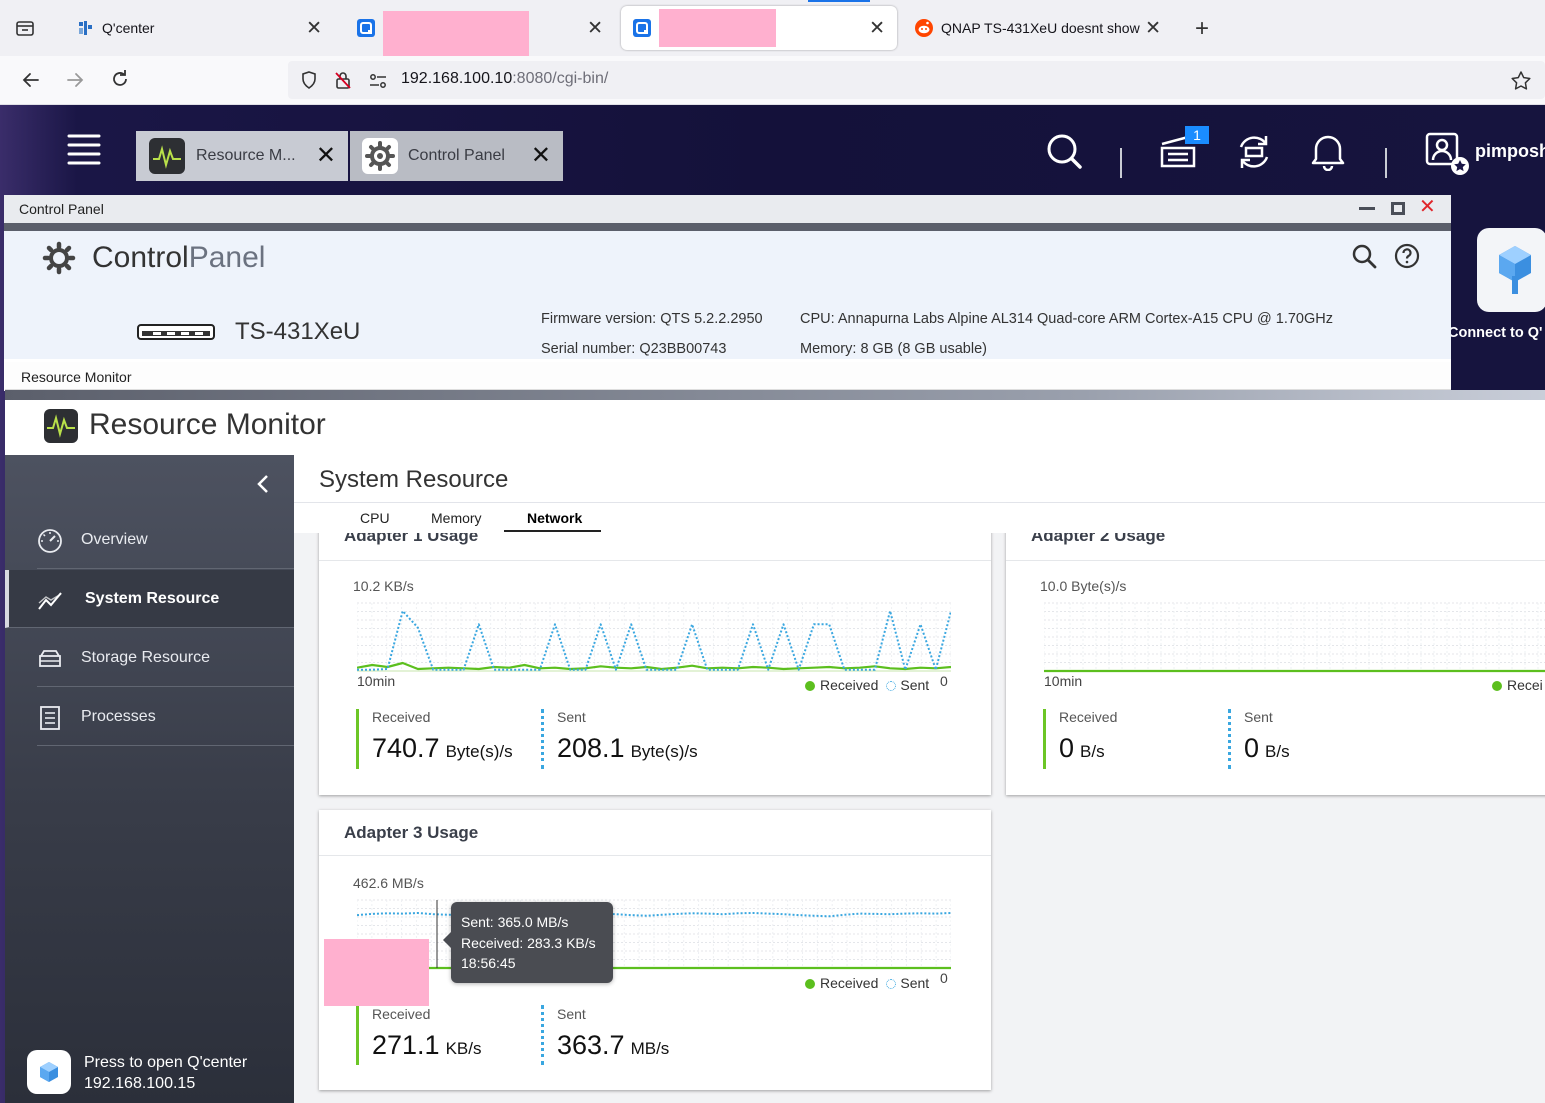 The height and width of the screenshot is (1103, 1545). I want to click on sidebar-item-label: System Resource, so click(152, 598).